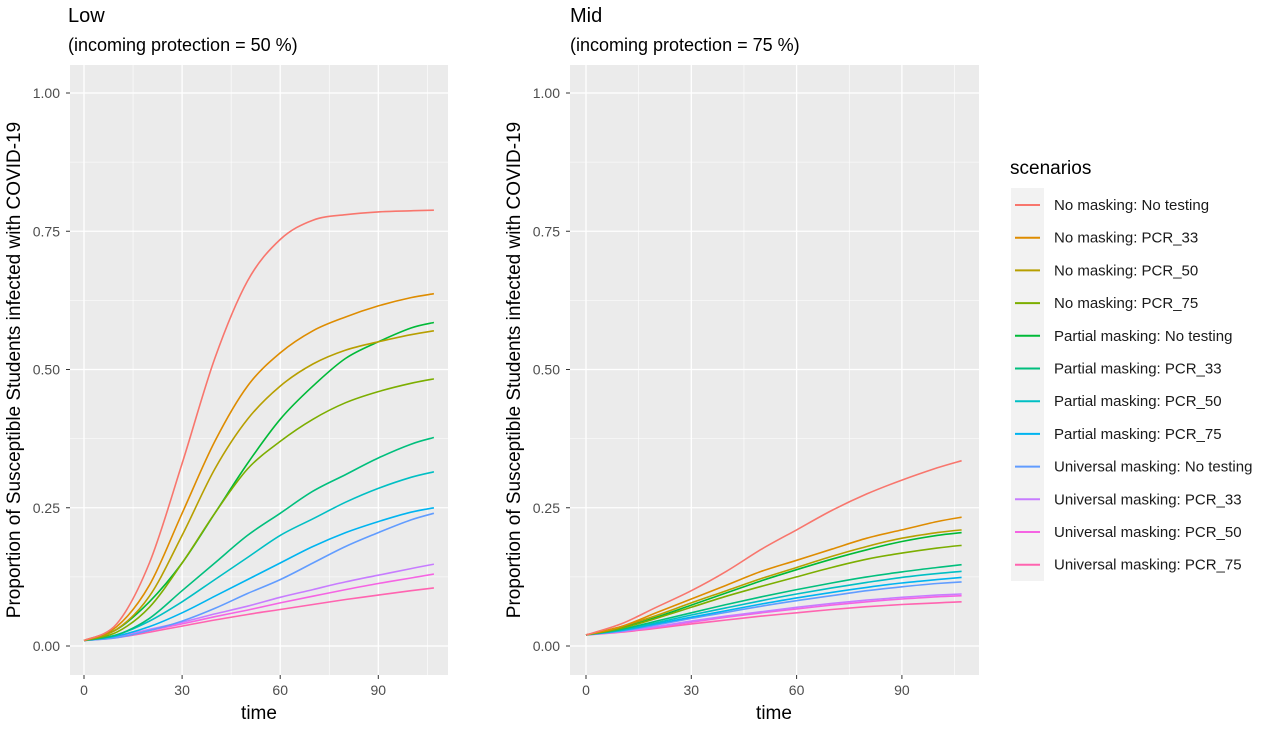  I want to click on legend-label: No masking: PCR_75, so click(1126, 303).